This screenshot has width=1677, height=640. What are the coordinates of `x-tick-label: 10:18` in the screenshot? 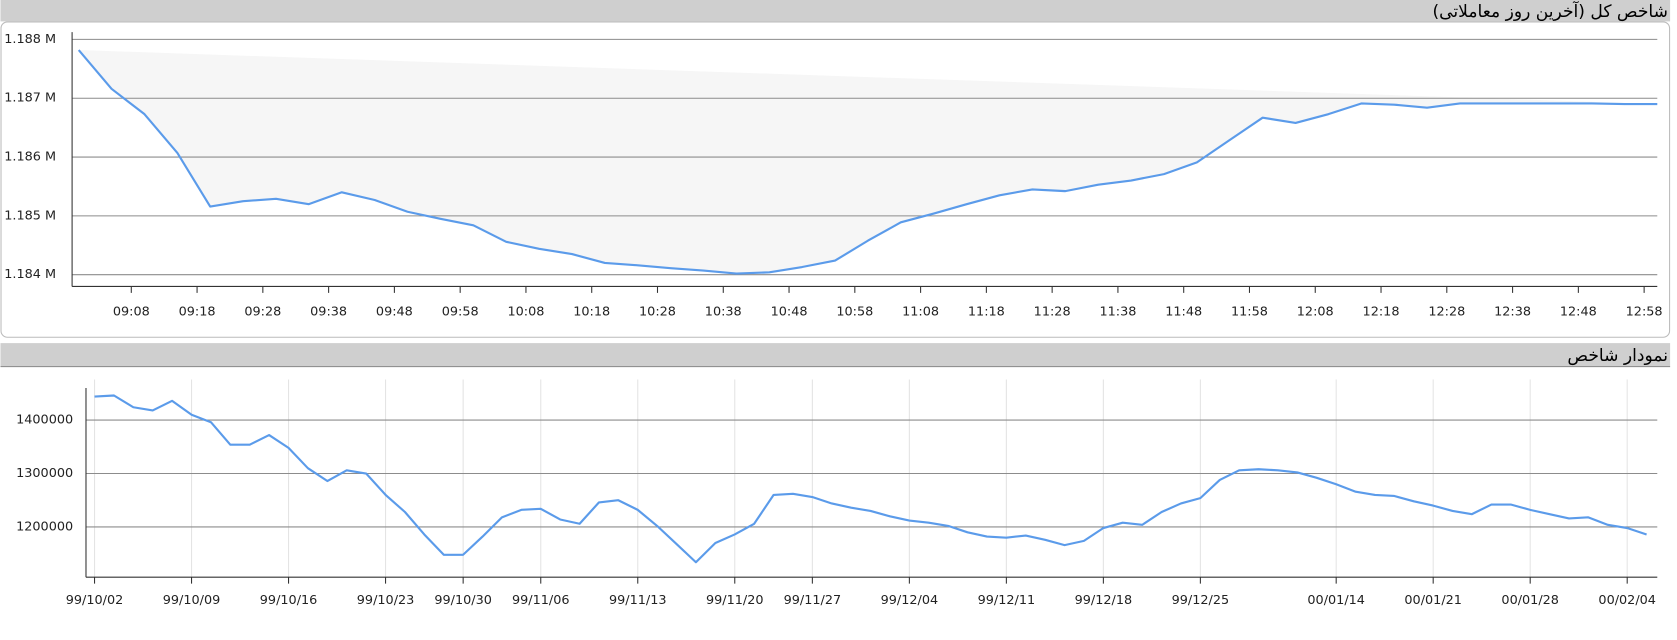 It's located at (591, 312).